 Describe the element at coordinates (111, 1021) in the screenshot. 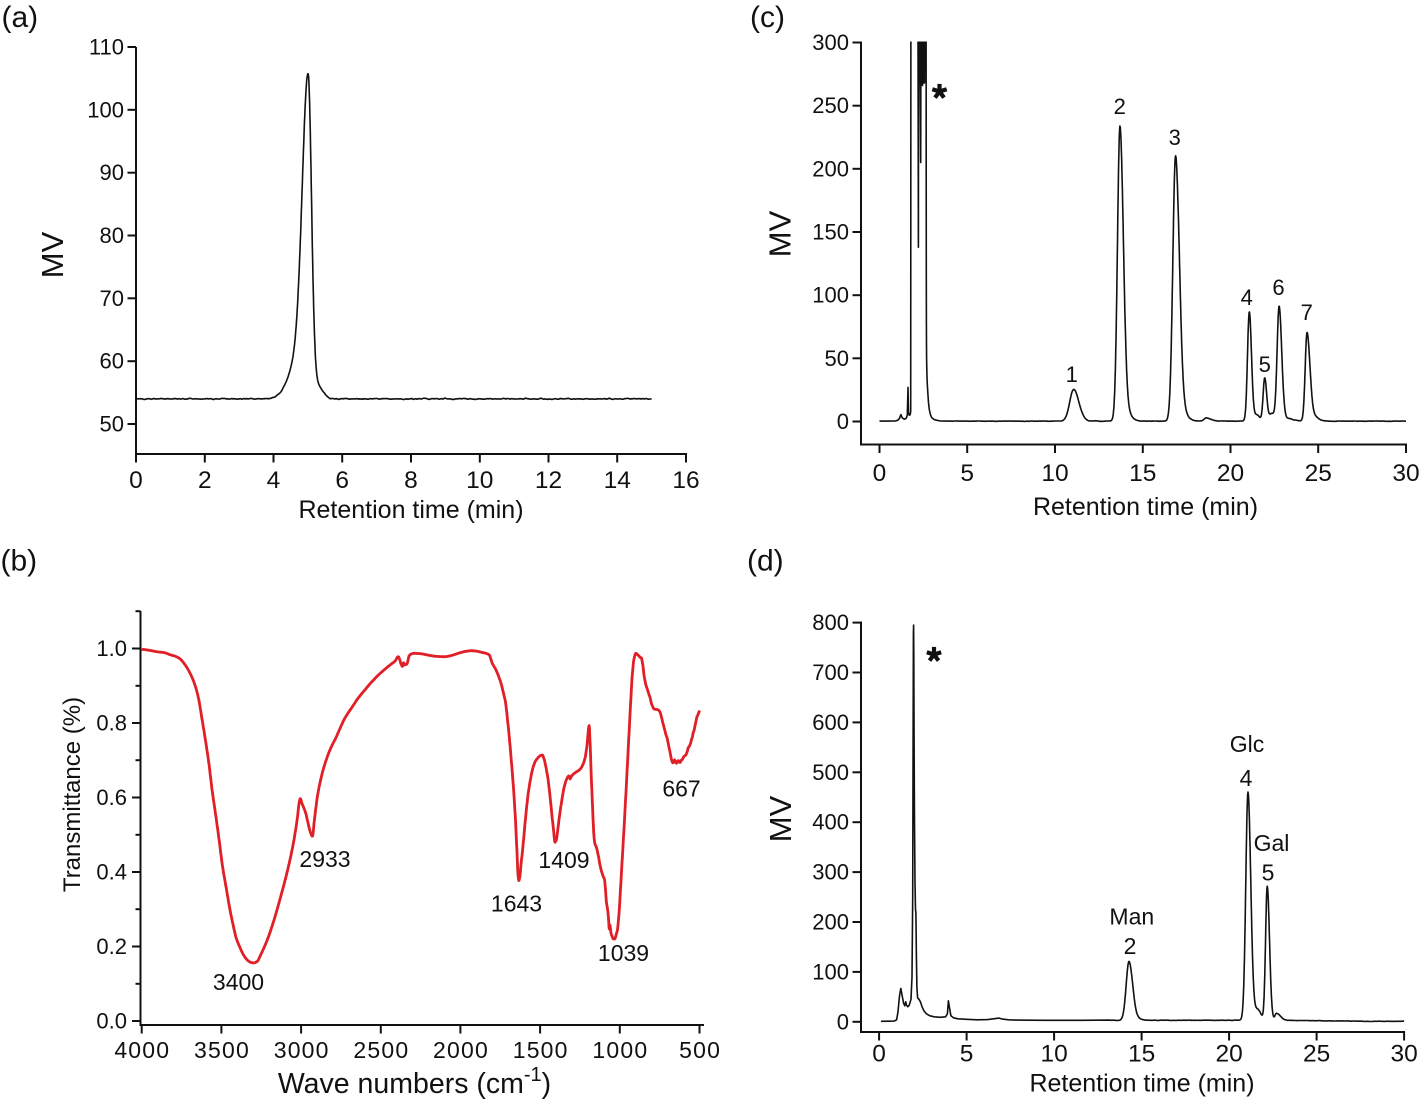

I see `svg-text: 0.0` at that location.